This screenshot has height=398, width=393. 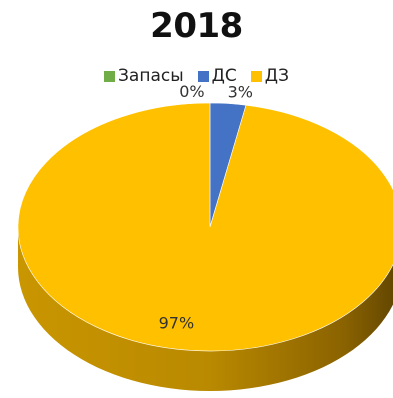 I want to click on legend-item-ds: ДС, so click(x=217, y=76).